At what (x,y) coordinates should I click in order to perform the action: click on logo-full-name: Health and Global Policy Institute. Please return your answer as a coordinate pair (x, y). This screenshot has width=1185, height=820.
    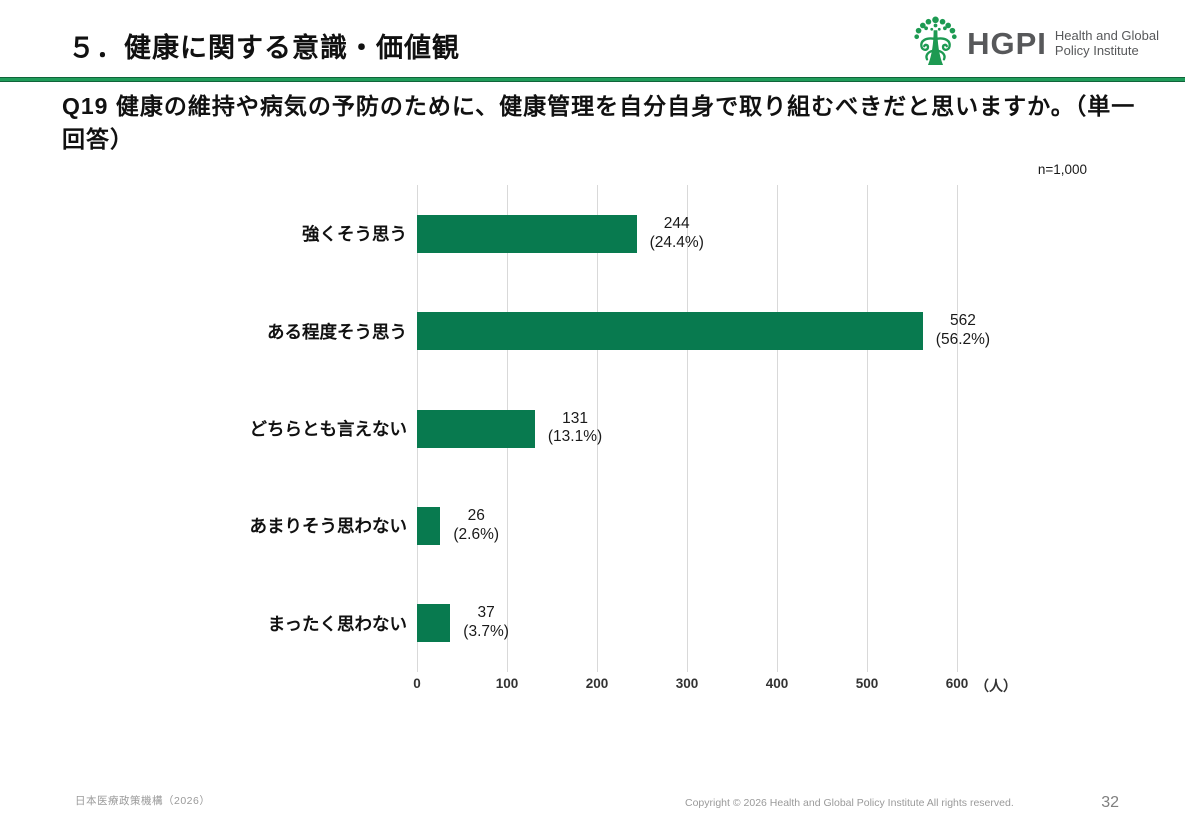
    Looking at the image, I should click on (1106, 43).